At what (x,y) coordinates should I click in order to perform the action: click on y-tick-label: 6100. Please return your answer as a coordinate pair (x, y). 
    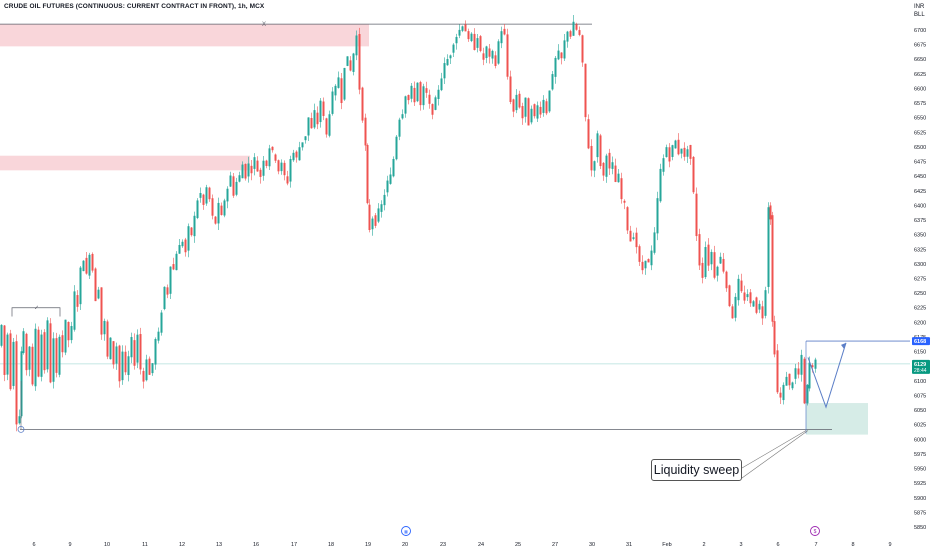
    Looking at the image, I should click on (920, 382).